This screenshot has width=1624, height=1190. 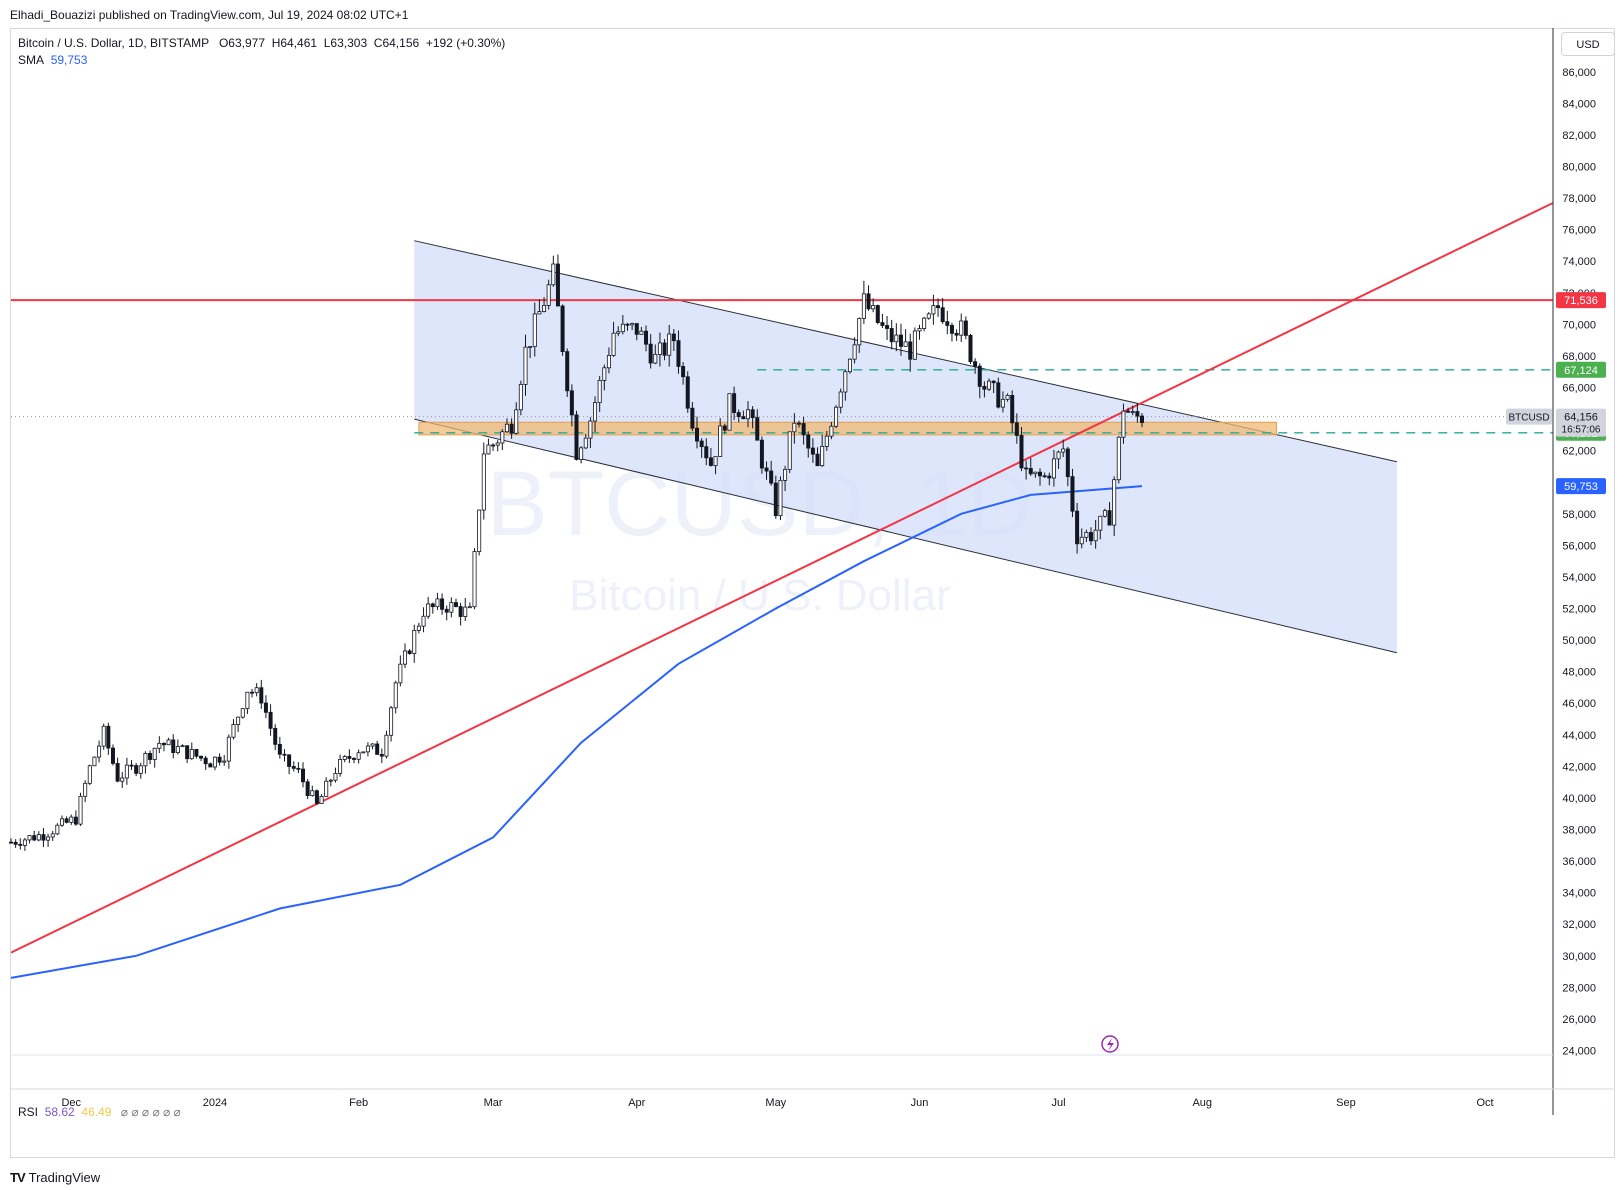 What do you see at coordinates (1579, 515) in the screenshot?
I see `price-tick-label: 58,000` at bounding box center [1579, 515].